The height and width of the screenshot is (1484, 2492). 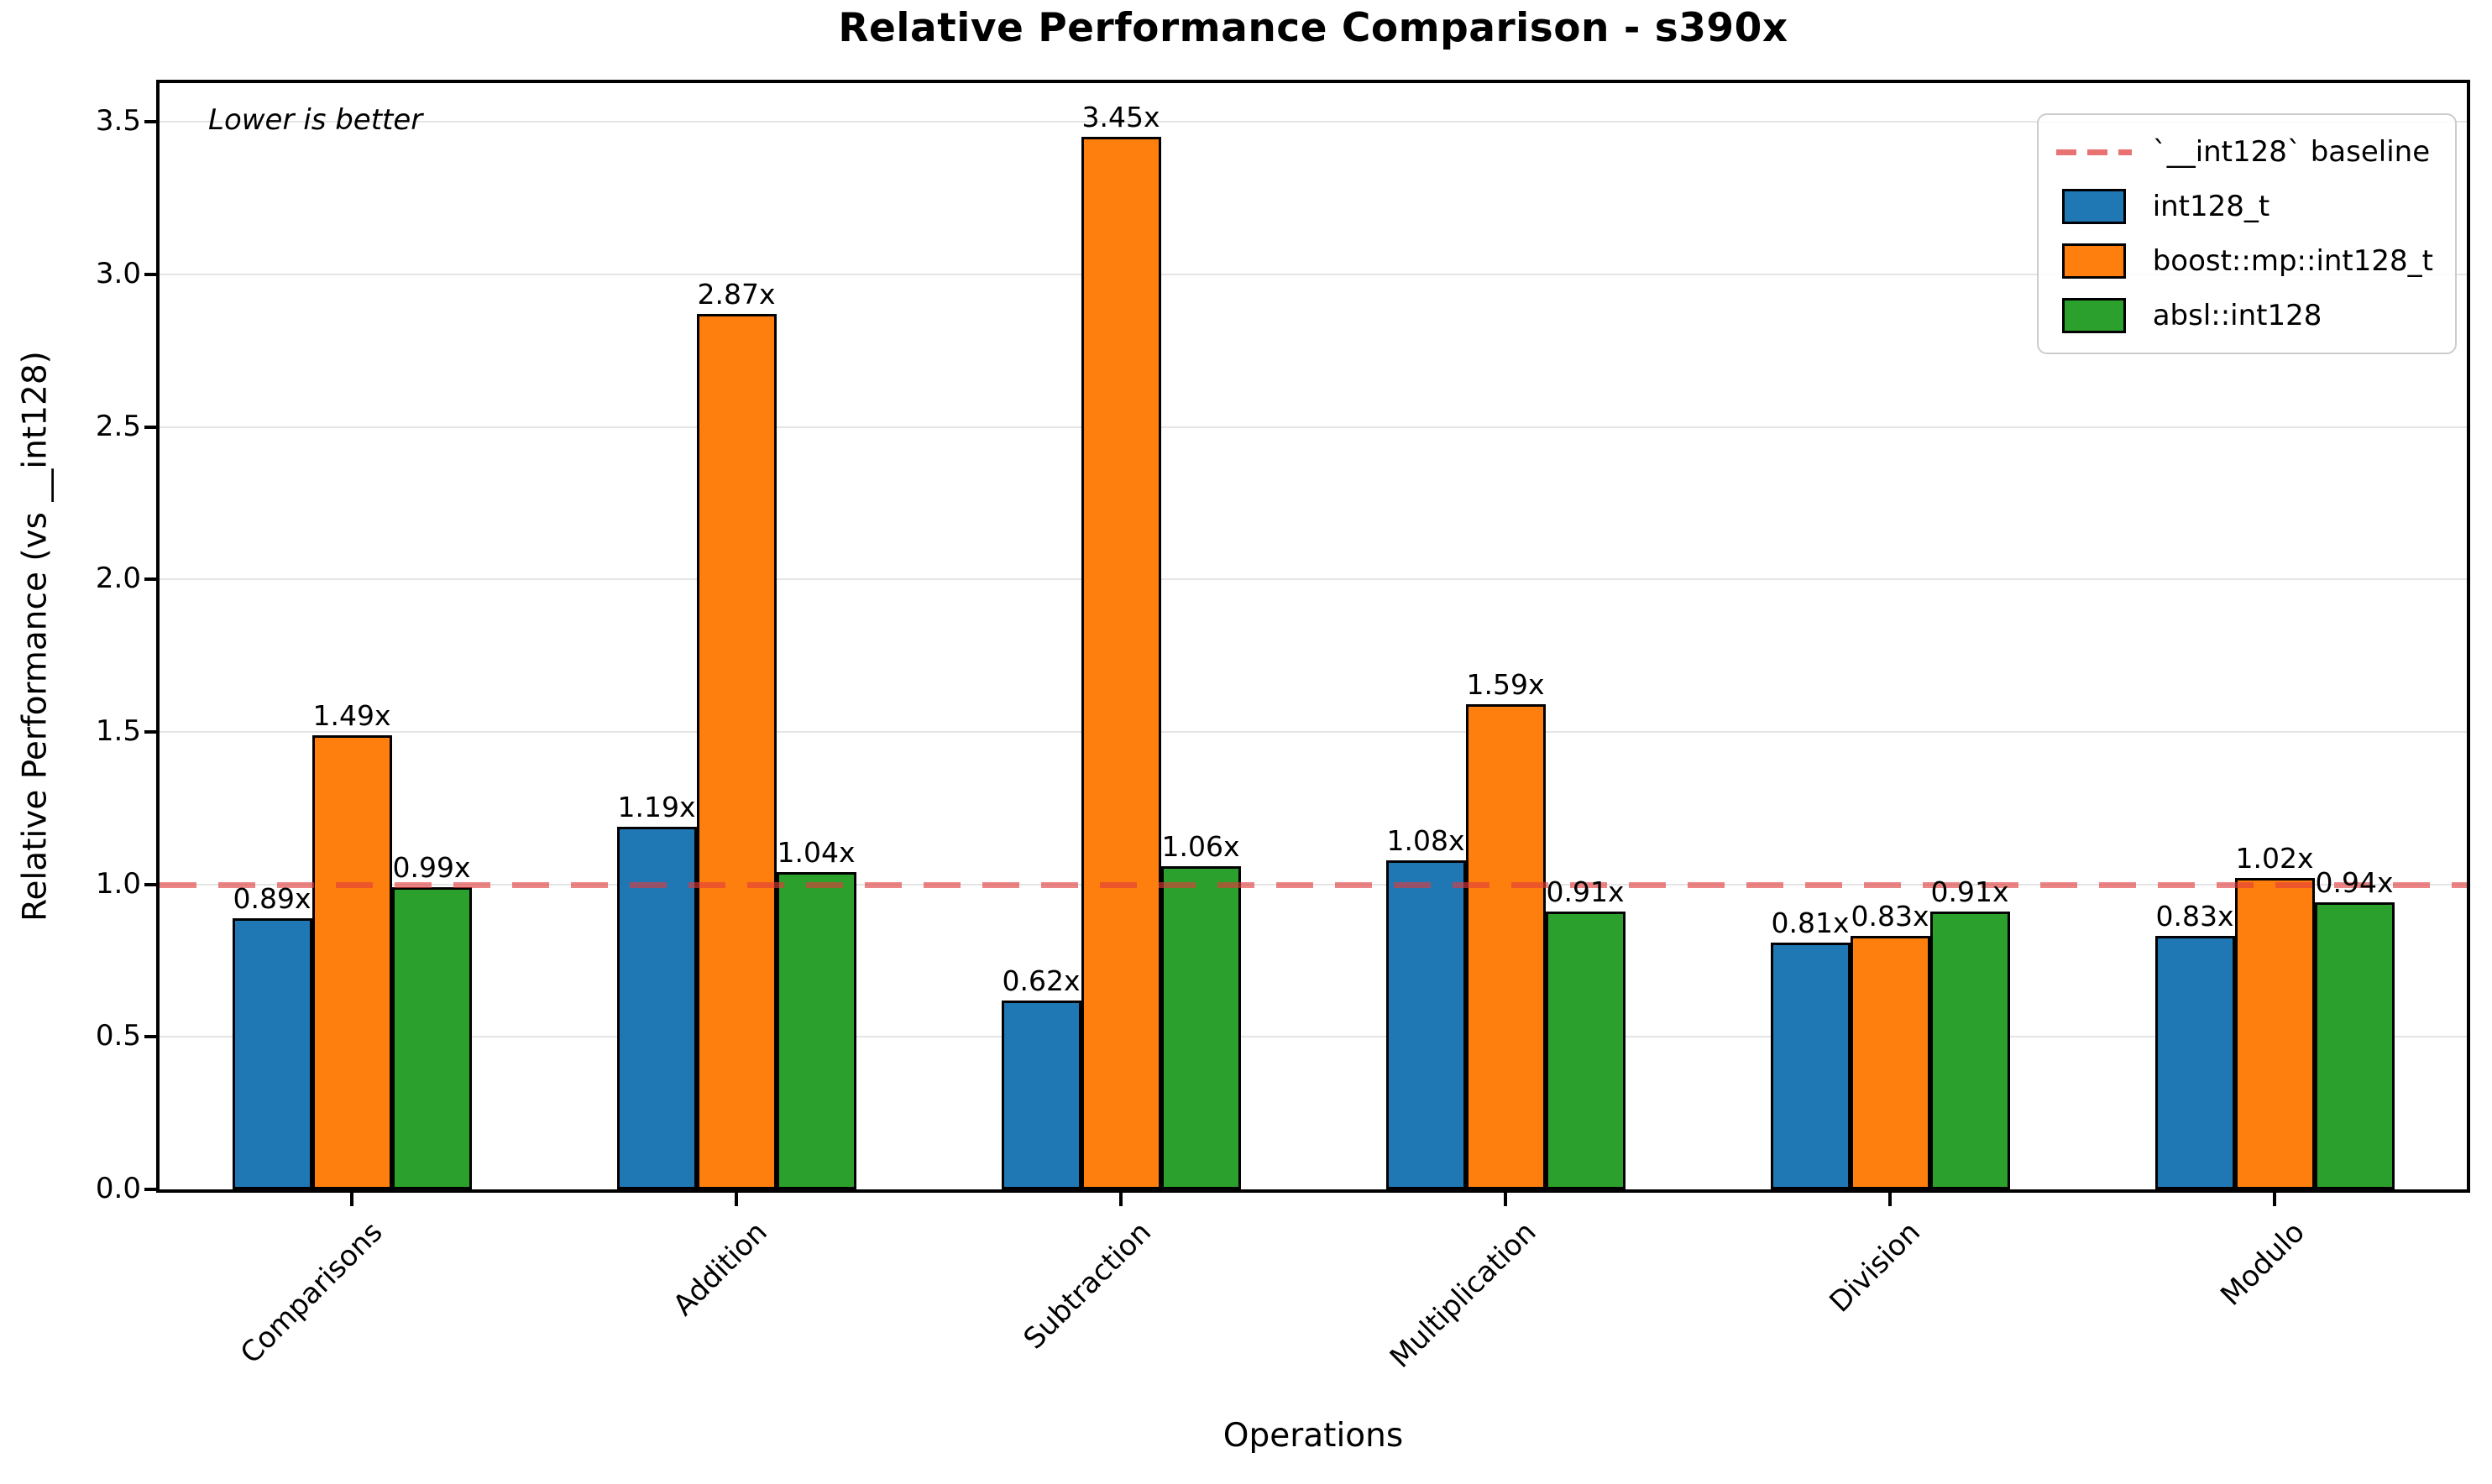 What do you see at coordinates (352, 715) in the screenshot?
I see `bar-value-label: 1.49x` at bounding box center [352, 715].